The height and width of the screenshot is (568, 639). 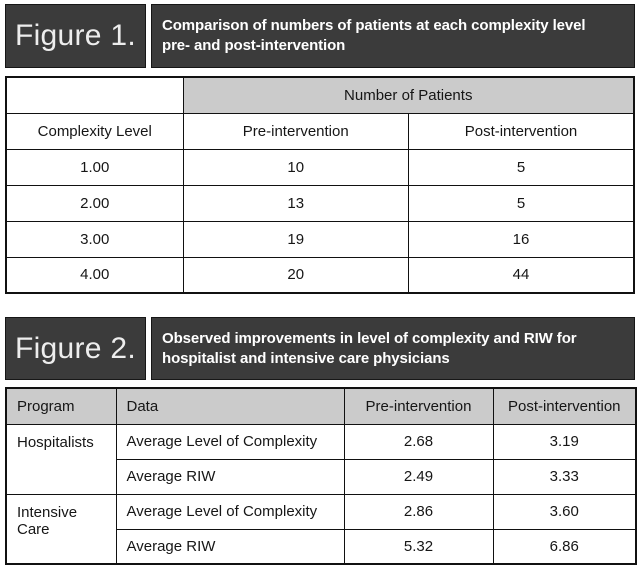 What do you see at coordinates (564, 476) in the screenshot?
I see `cell-post: 3.33` at bounding box center [564, 476].